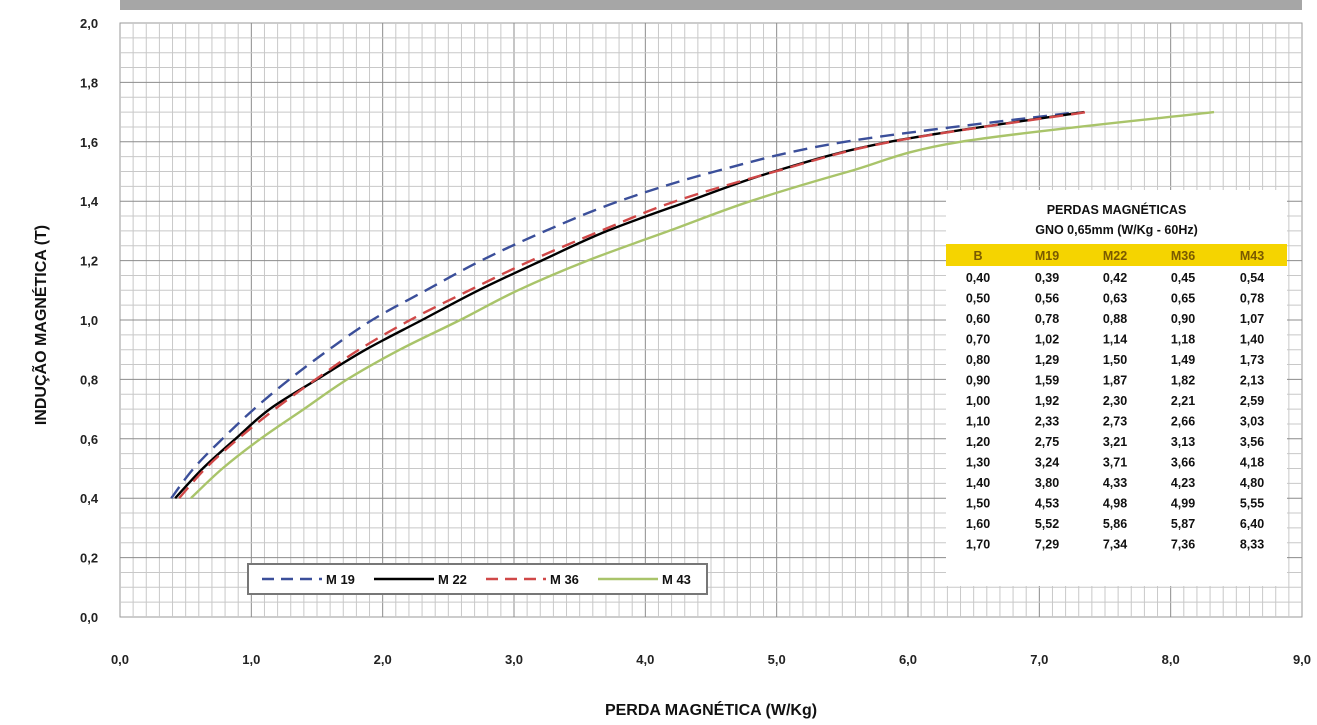 The width and height of the screenshot is (1317, 725). What do you see at coordinates (1252, 319) in the screenshot?
I see `table-cell: 1,07` at bounding box center [1252, 319].